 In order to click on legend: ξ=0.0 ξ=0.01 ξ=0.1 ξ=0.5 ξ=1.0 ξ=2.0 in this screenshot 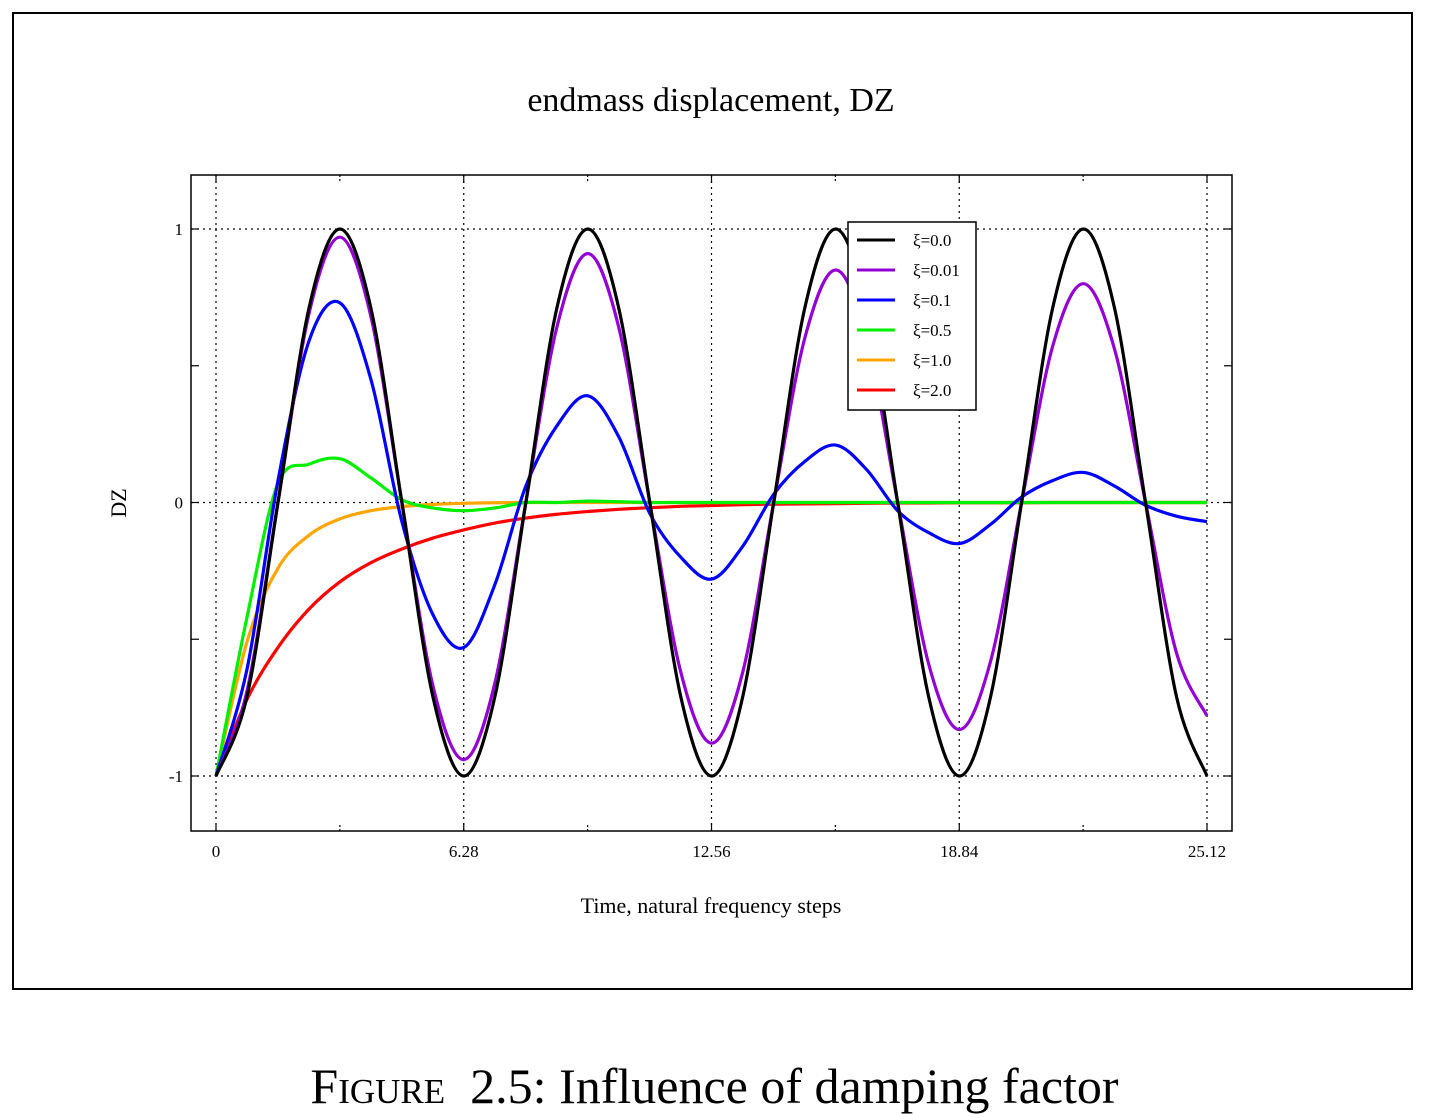, I will do `click(912, 316)`.